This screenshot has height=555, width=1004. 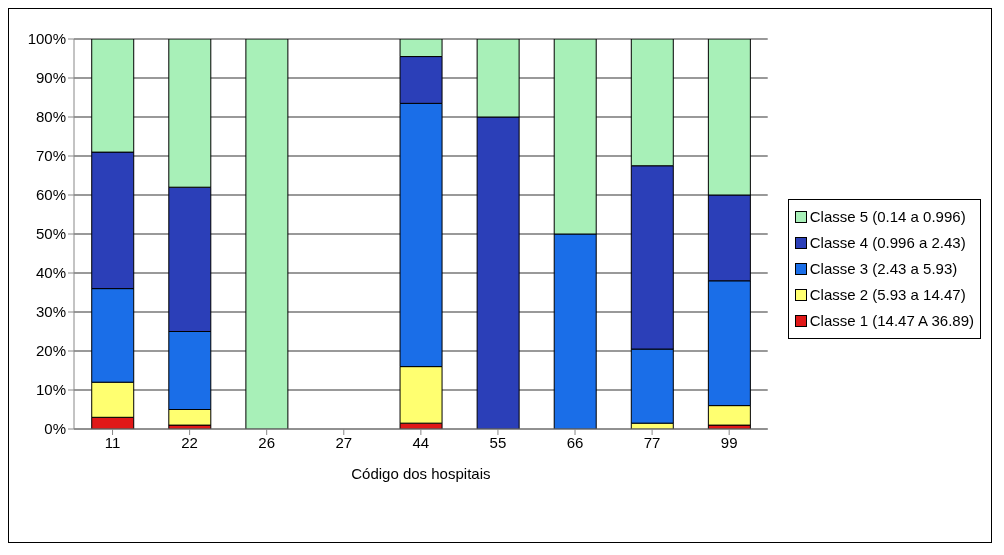 I want to click on legend-label: Classe 5 (0.14 a 0.996), so click(x=887, y=217).